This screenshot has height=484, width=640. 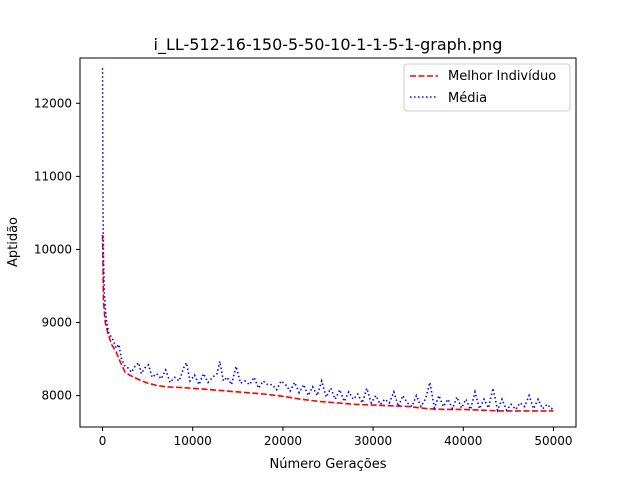 What do you see at coordinates (53, 103) in the screenshot?
I see `y-tick-label: 12000` at bounding box center [53, 103].